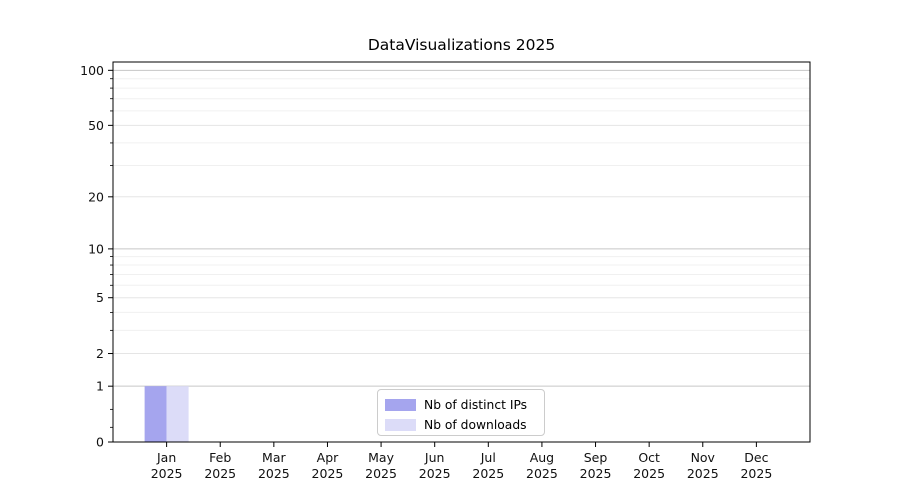  I want to click on legend-swatch-distinct-ips-icon, so click(400, 405).